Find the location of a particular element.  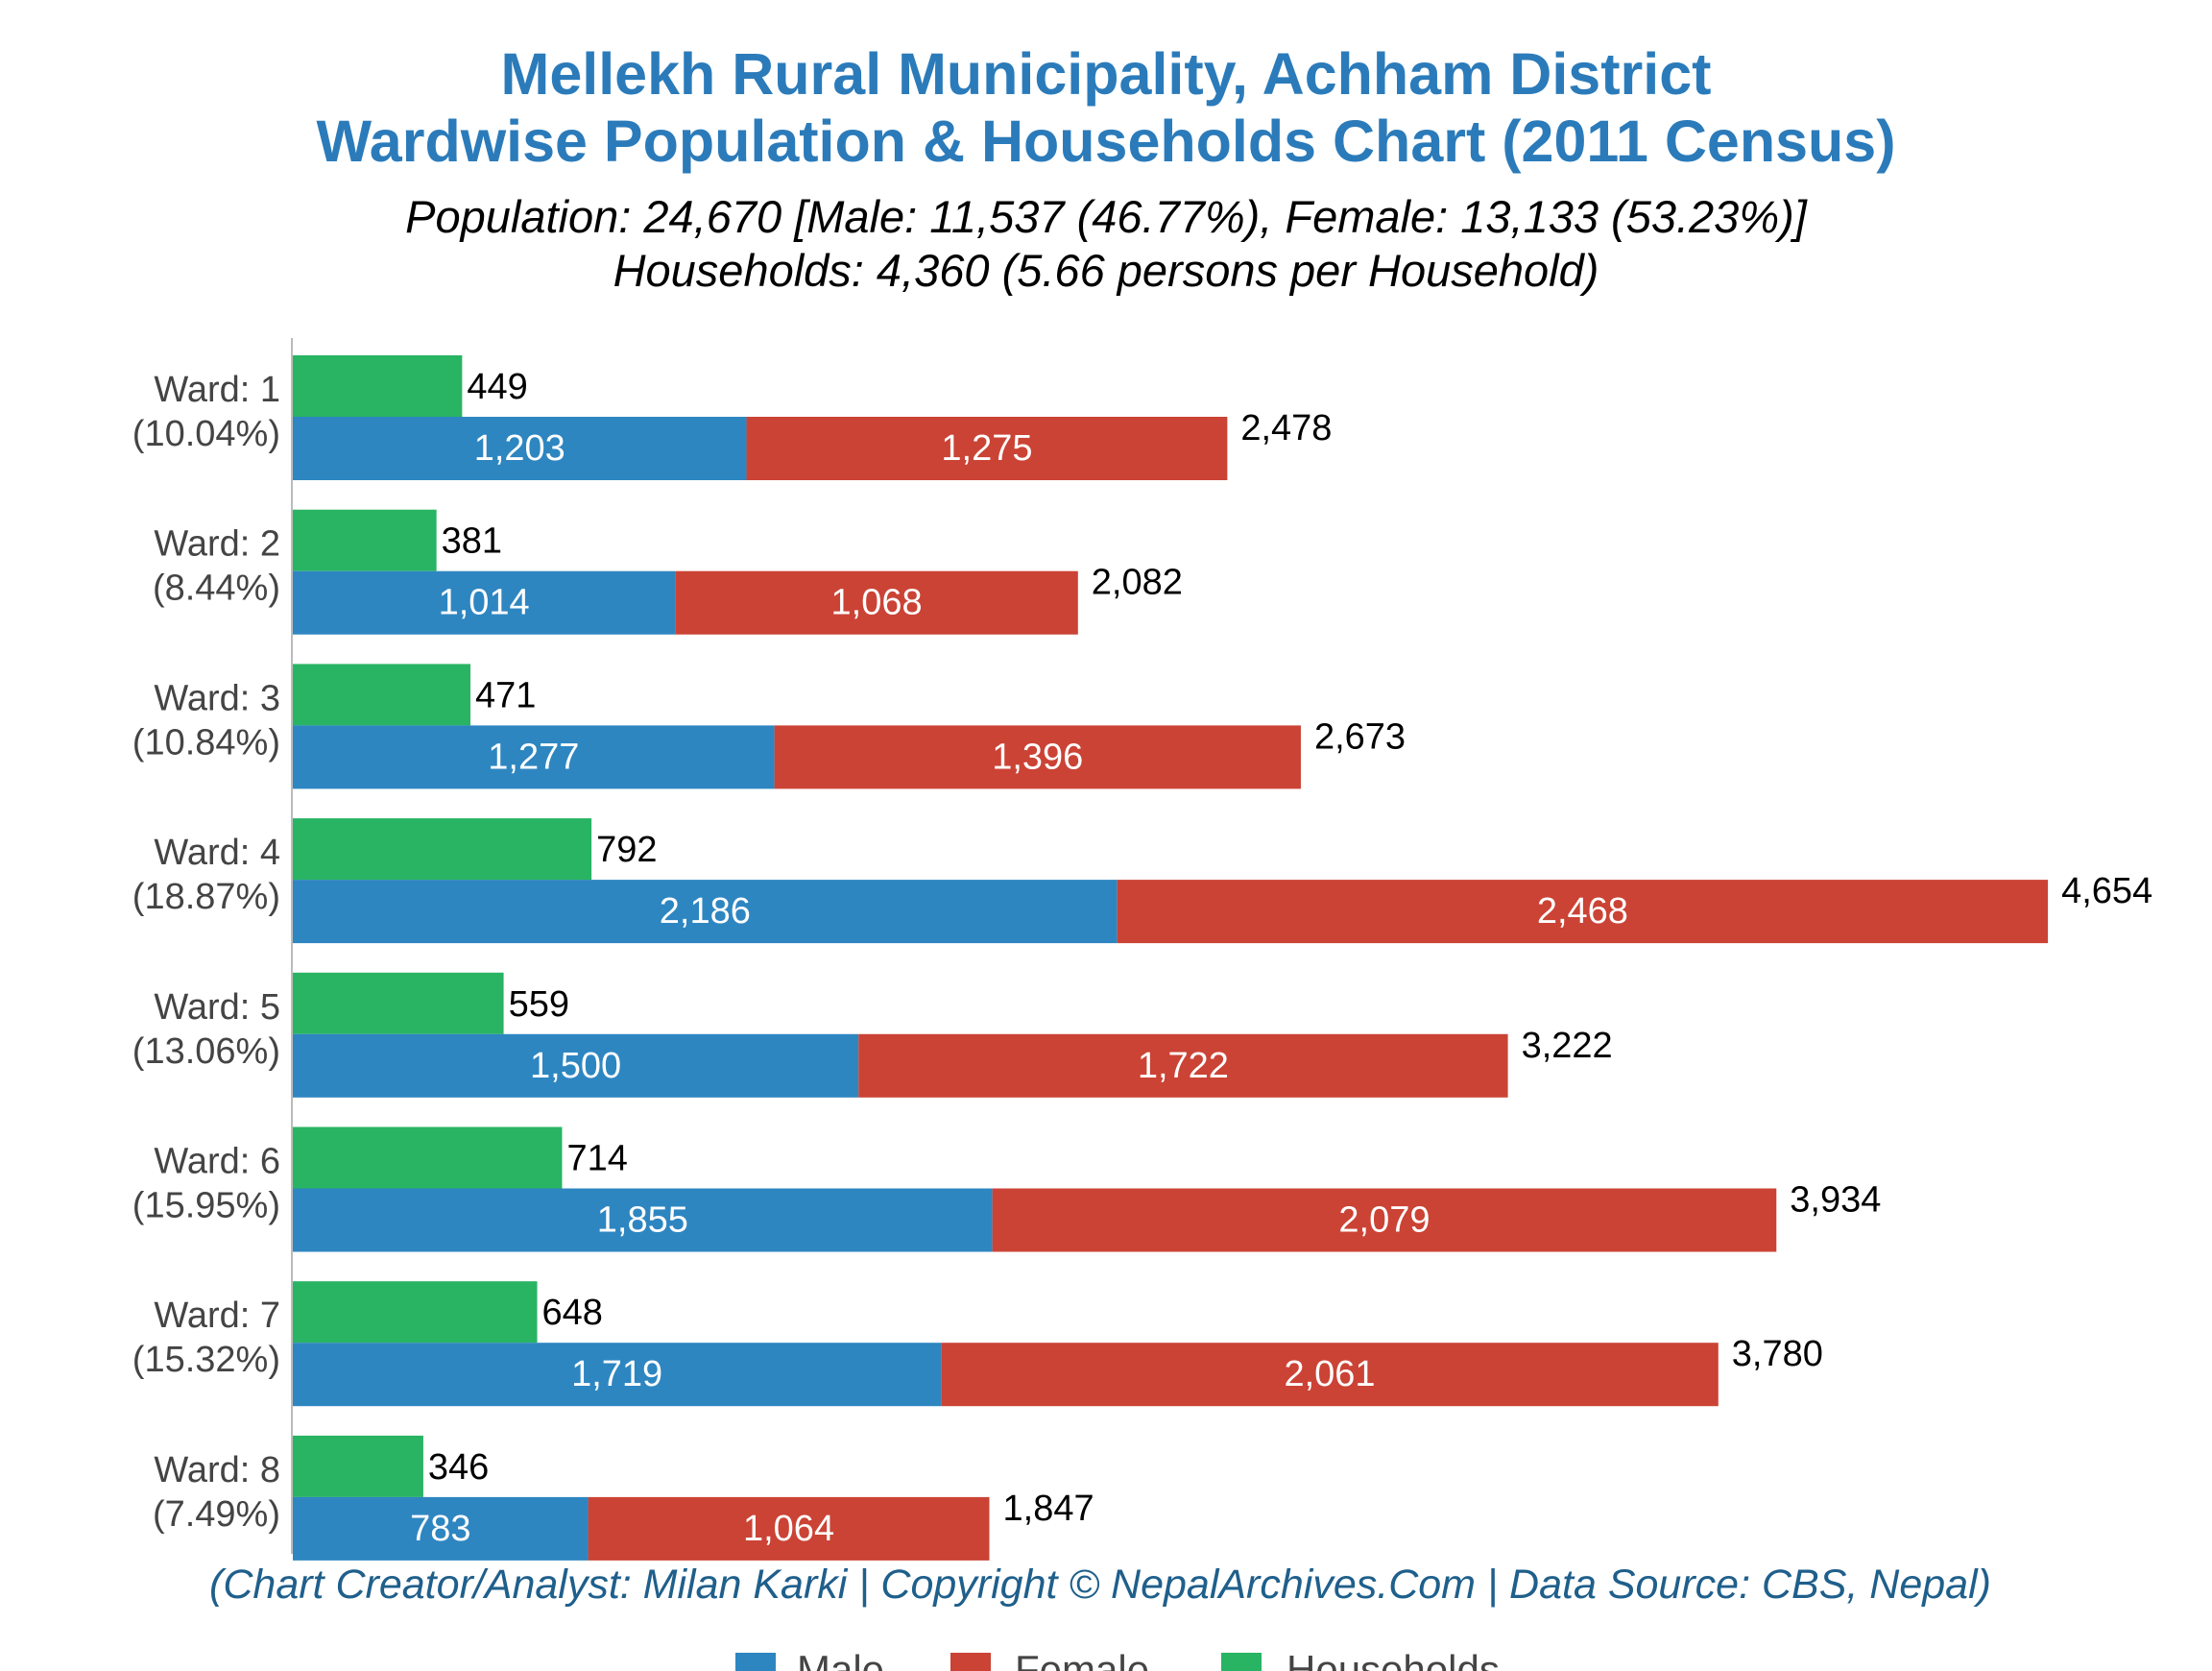

ward-label: Ward: 7 is located at coordinates (217, 1316).